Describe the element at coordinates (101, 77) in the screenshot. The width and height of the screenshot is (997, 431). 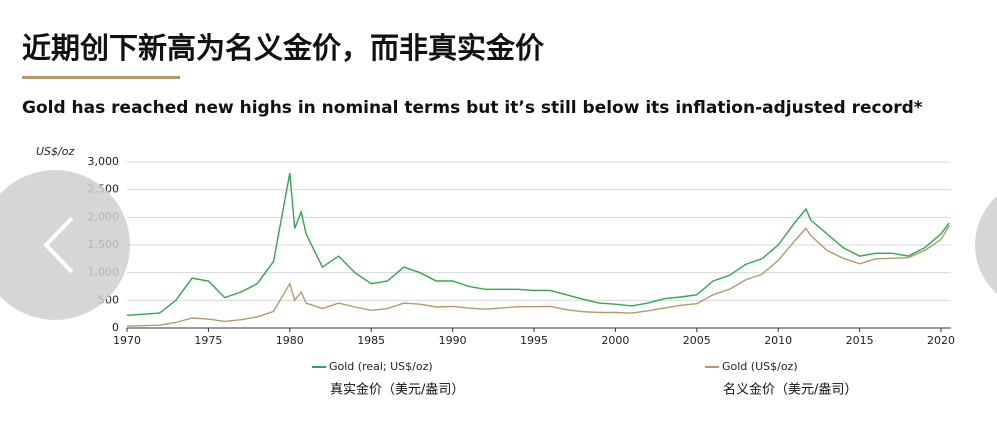
I see `title-underline` at that location.